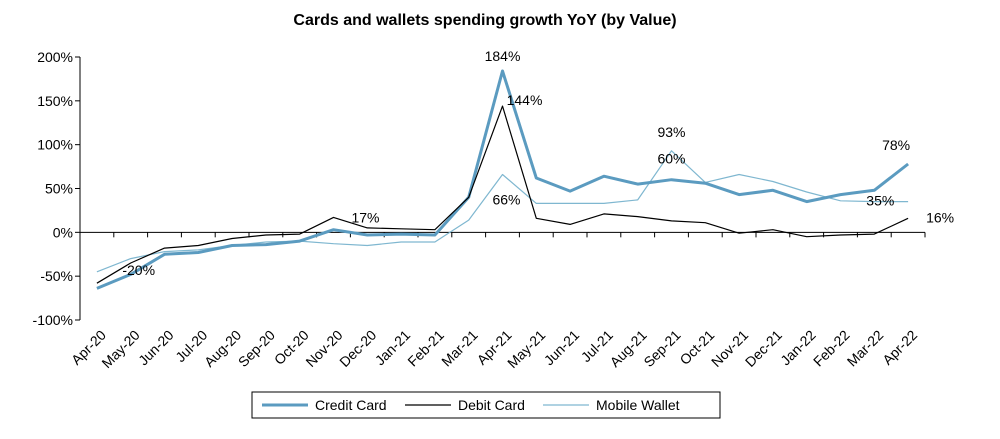 This screenshot has width=1000, height=439. I want to click on x-tick-label: Jun-21, so click(562, 348).